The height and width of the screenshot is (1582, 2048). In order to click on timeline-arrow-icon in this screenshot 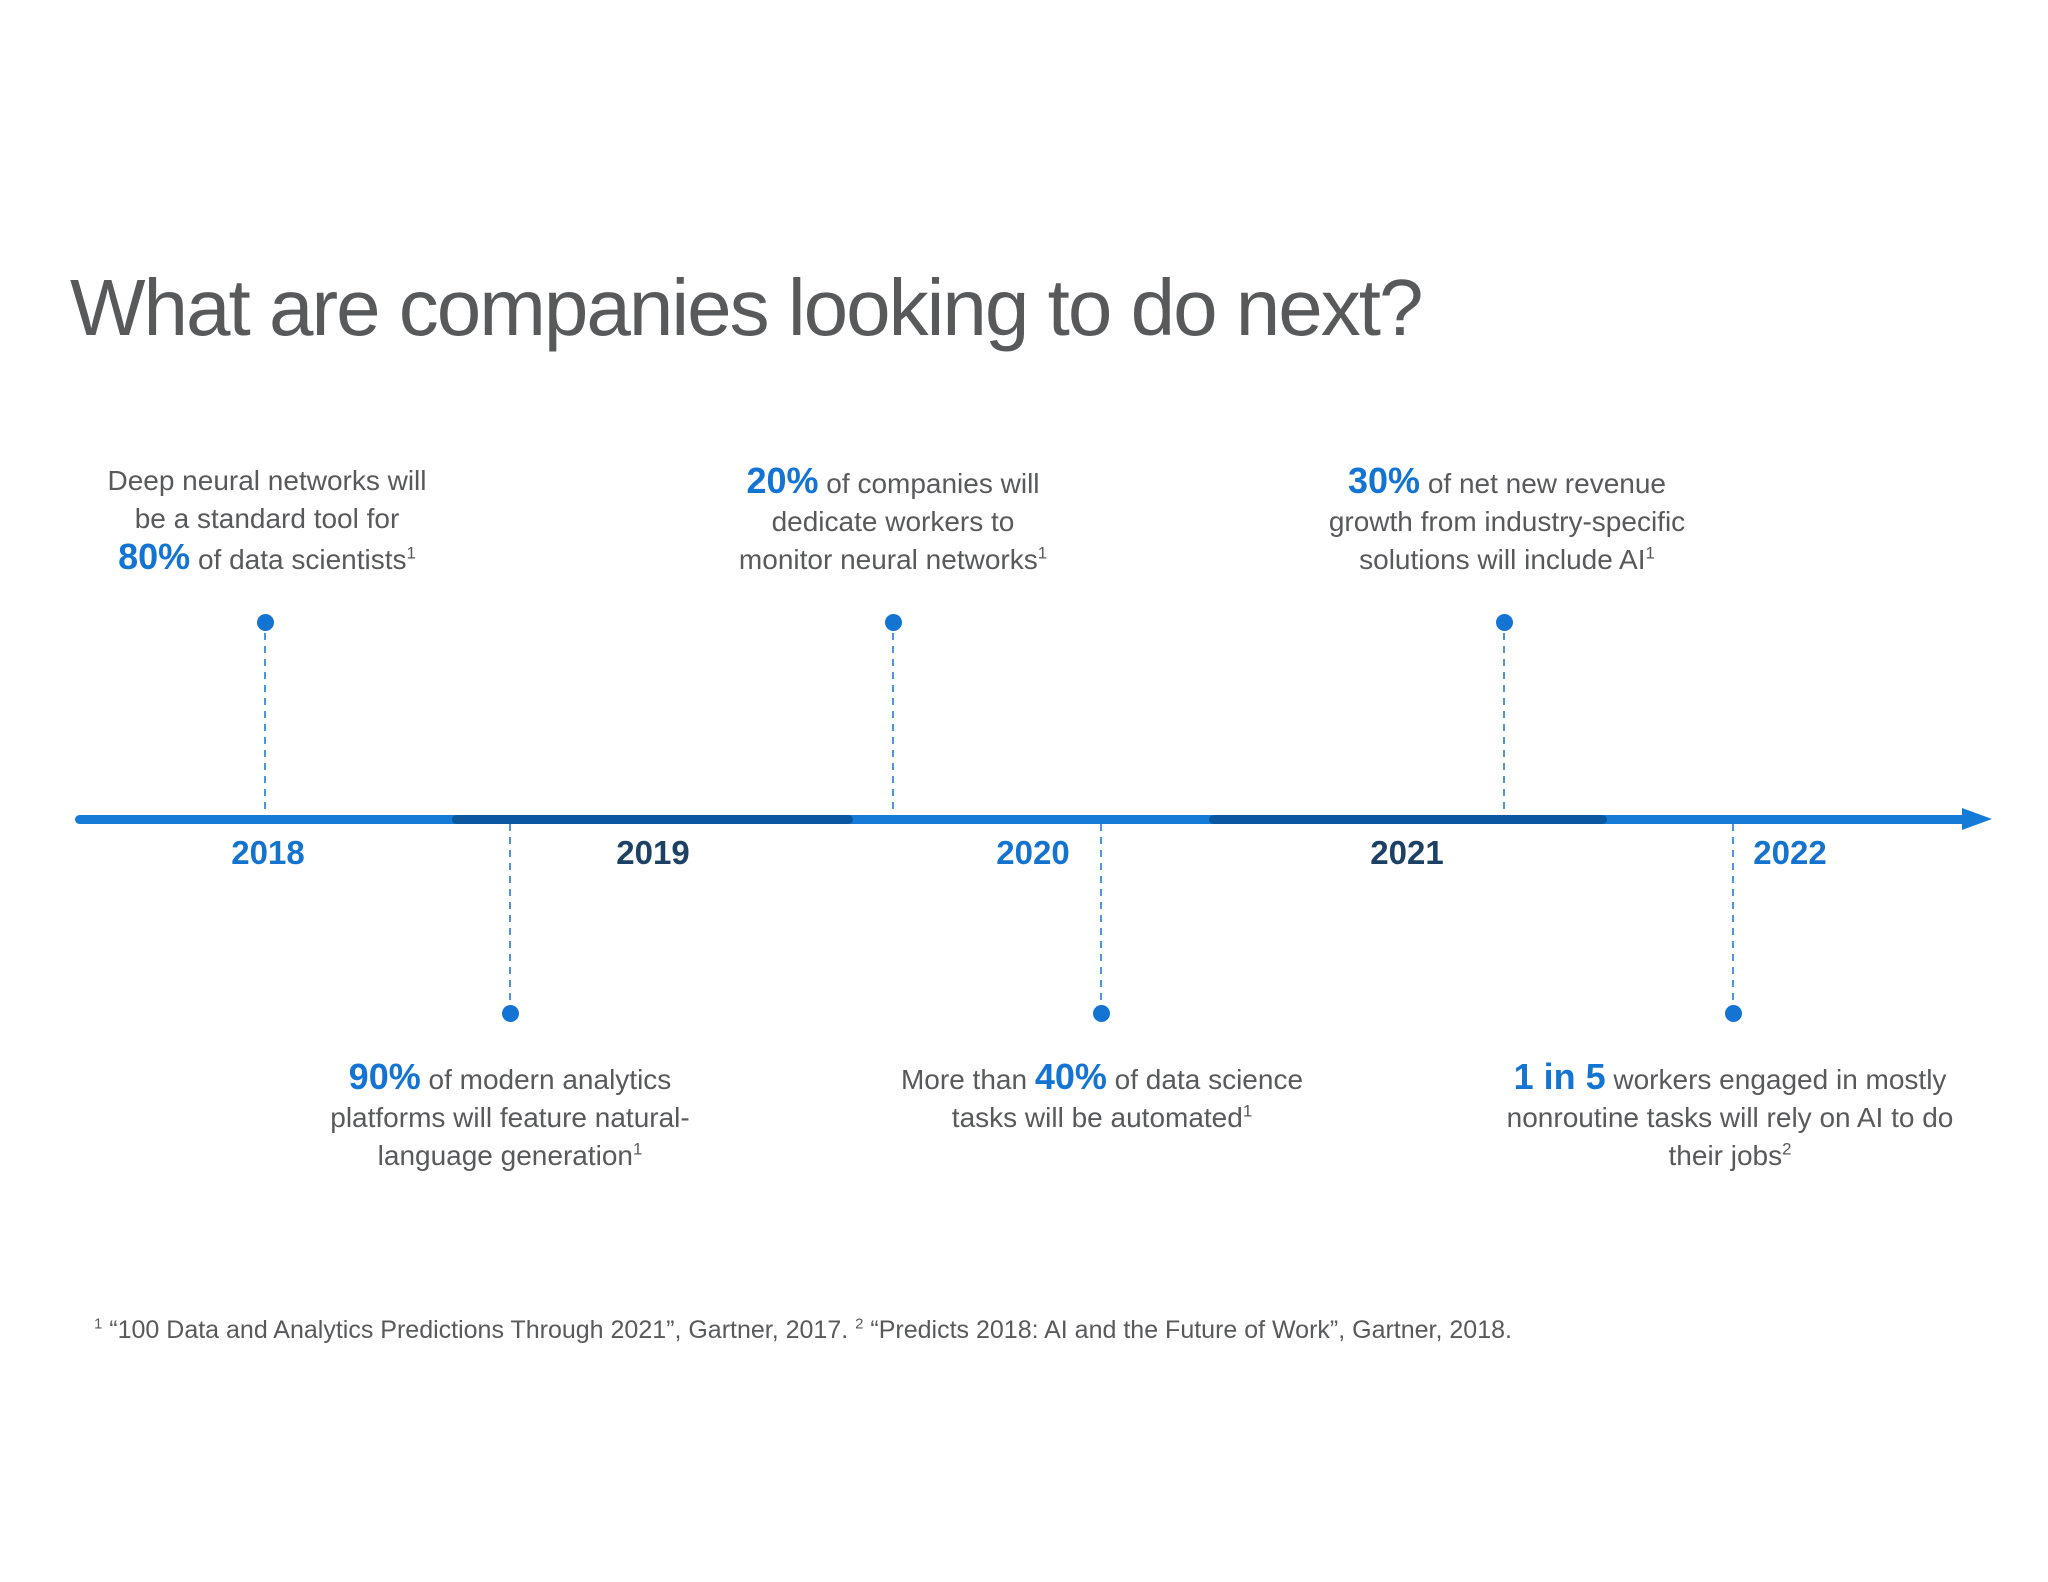, I will do `click(1977, 819)`.